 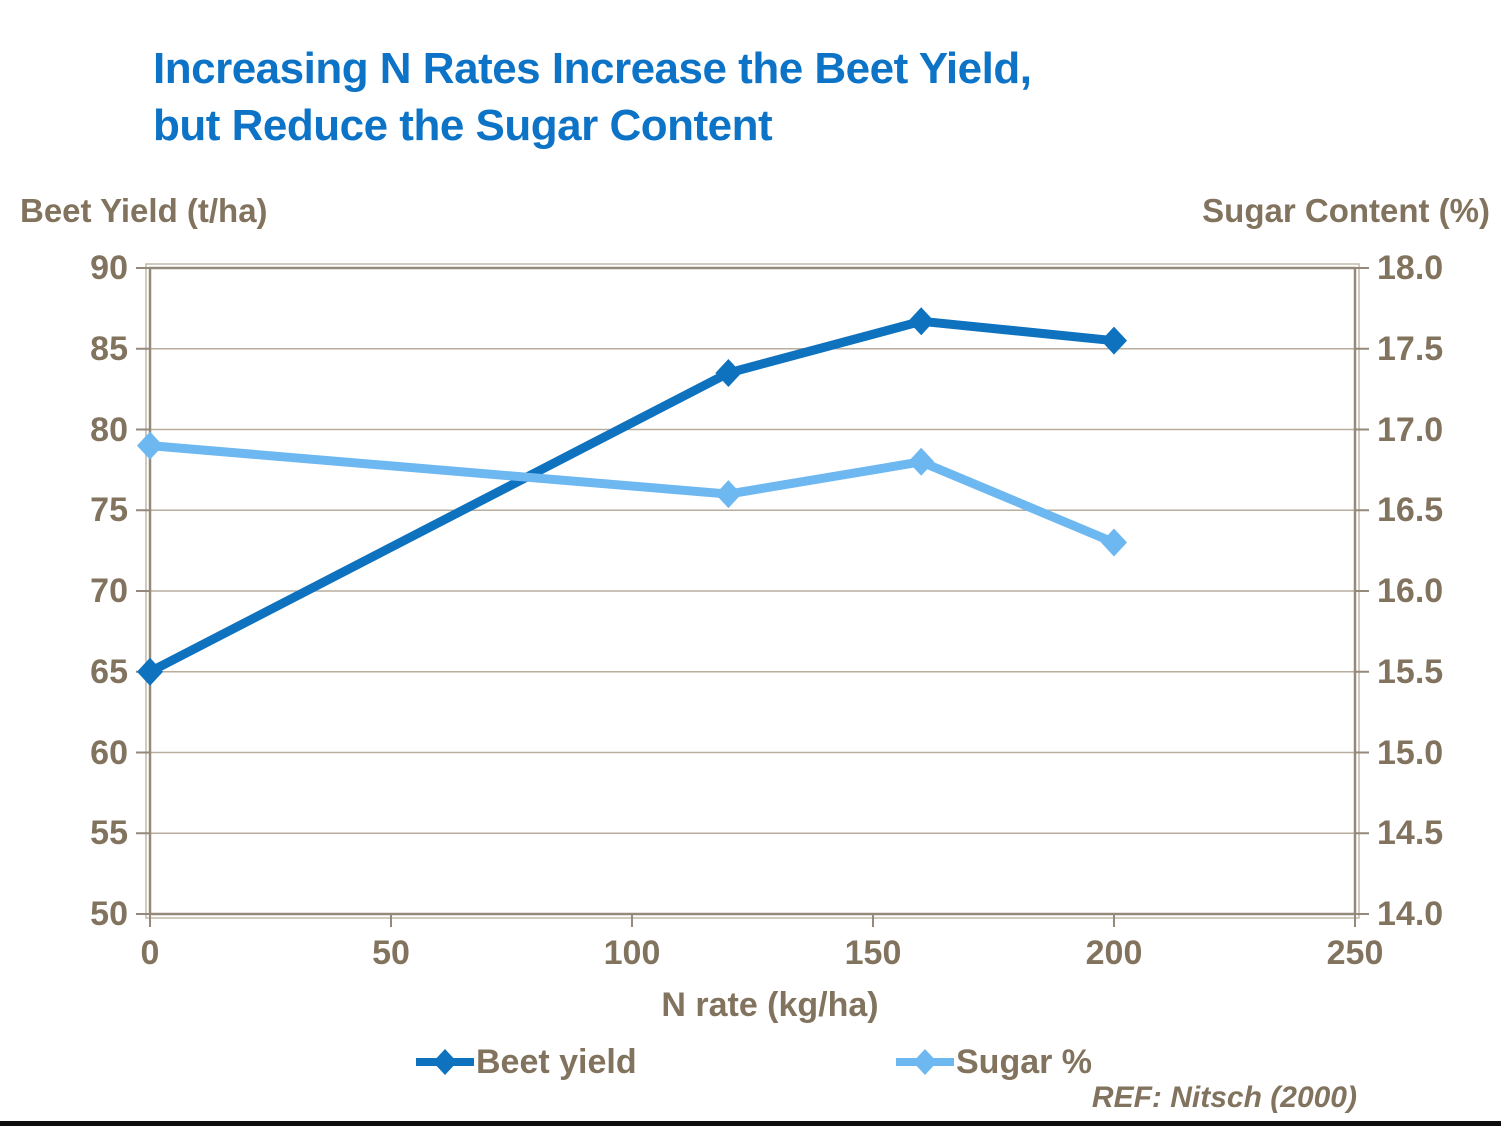 I want to click on y-right-tick-label: 17.5, so click(x=1410, y=348).